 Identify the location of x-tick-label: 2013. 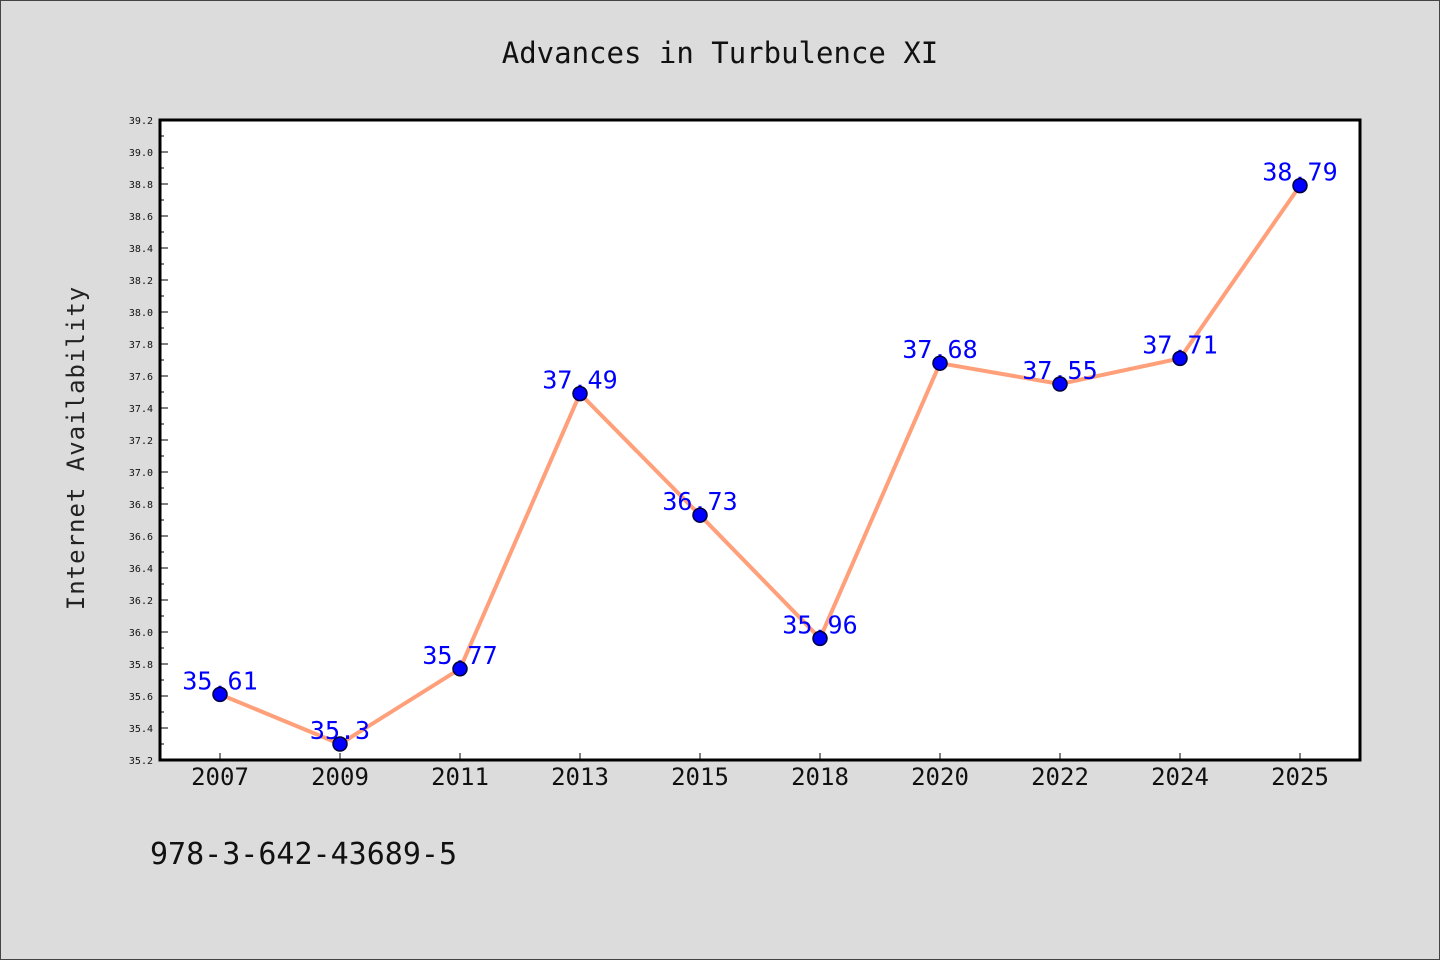
(580, 777).